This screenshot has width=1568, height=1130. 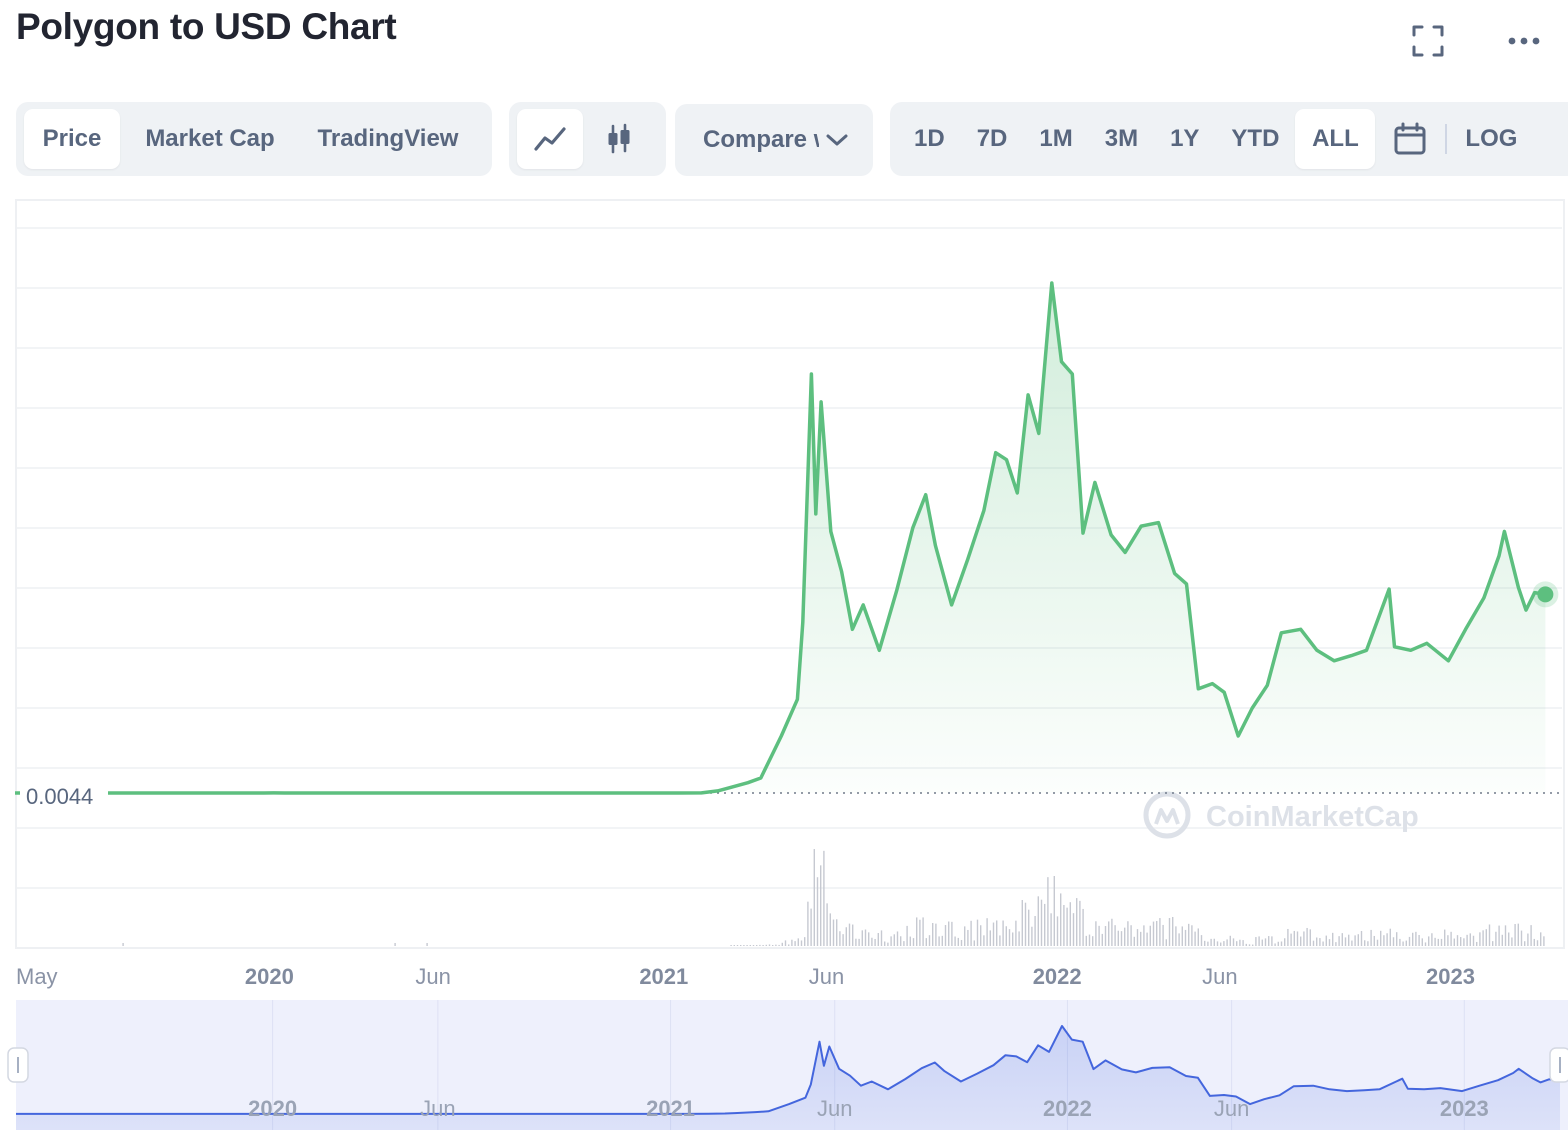 I want to click on fullscreen-icon, so click(x=1428, y=41).